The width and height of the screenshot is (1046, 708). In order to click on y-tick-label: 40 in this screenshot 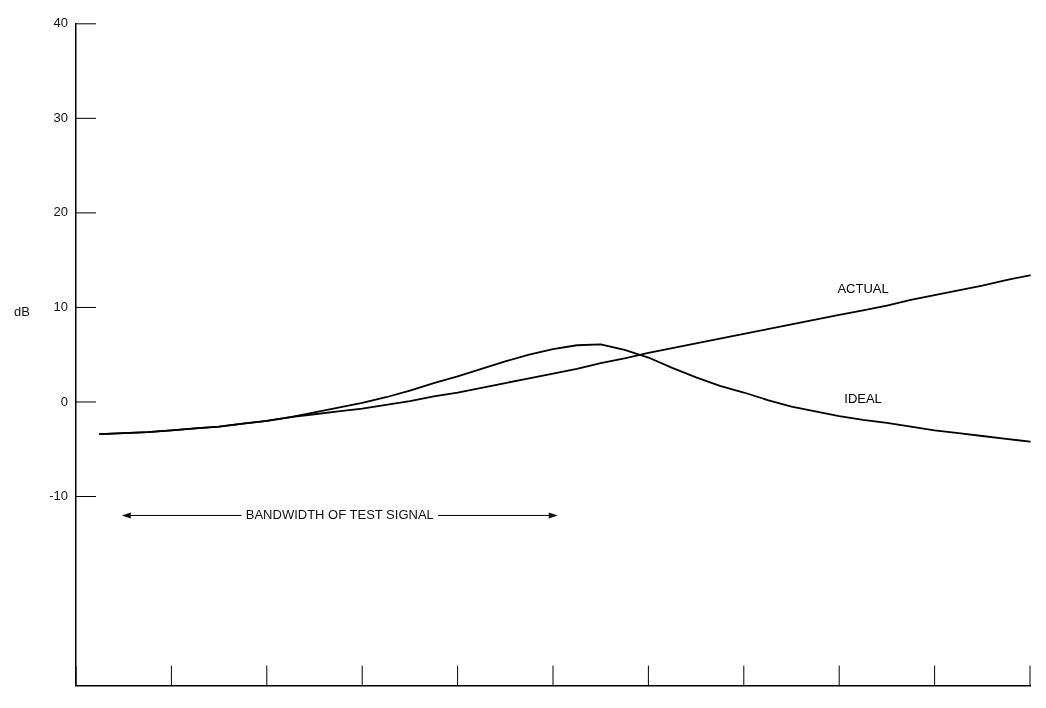, I will do `click(60, 23)`.